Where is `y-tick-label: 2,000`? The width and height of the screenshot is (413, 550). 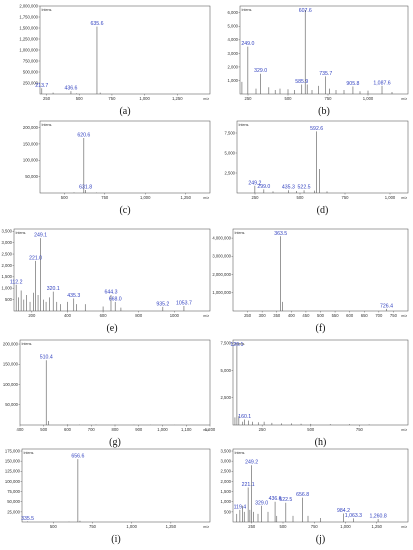 y-tick-label: 2,000 is located at coordinates (226, 481).